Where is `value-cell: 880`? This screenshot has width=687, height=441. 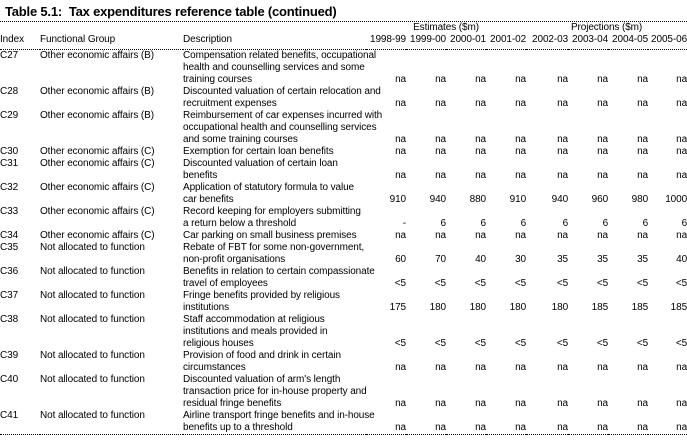 value-cell: 880 is located at coordinates (477, 199).